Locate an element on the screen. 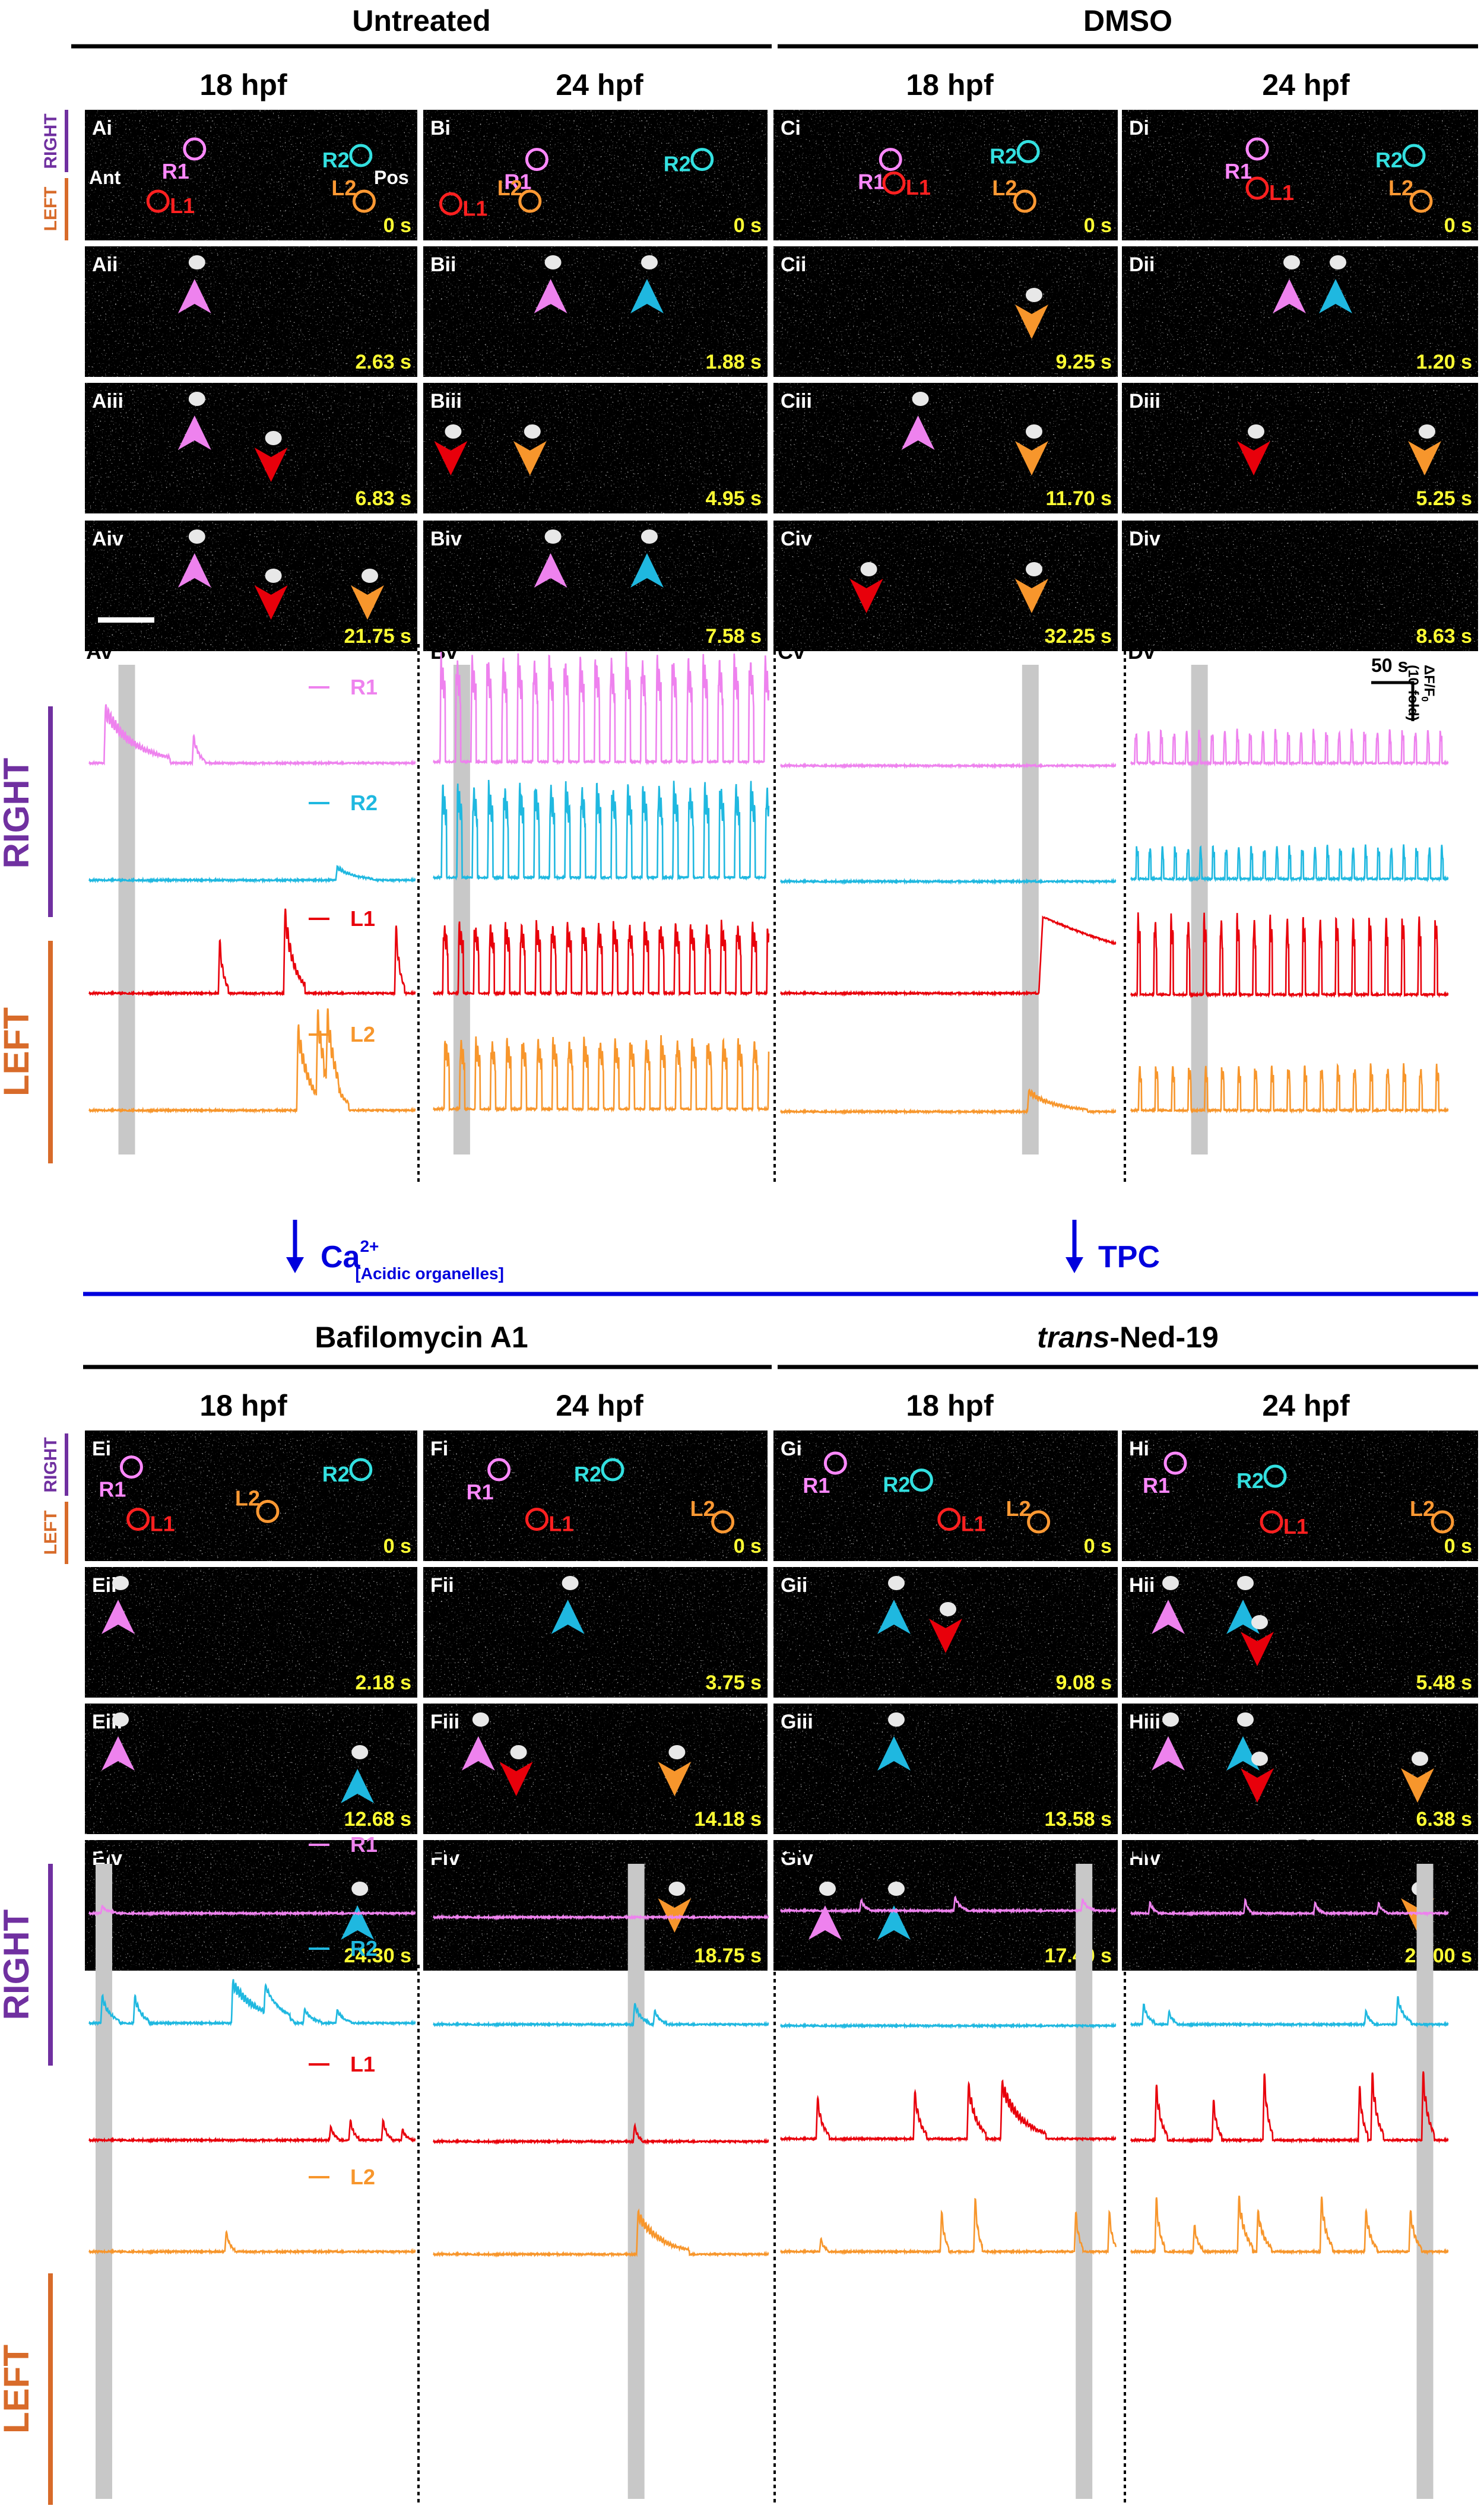  header-untreated: Untreated is located at coordinates (421, 26).